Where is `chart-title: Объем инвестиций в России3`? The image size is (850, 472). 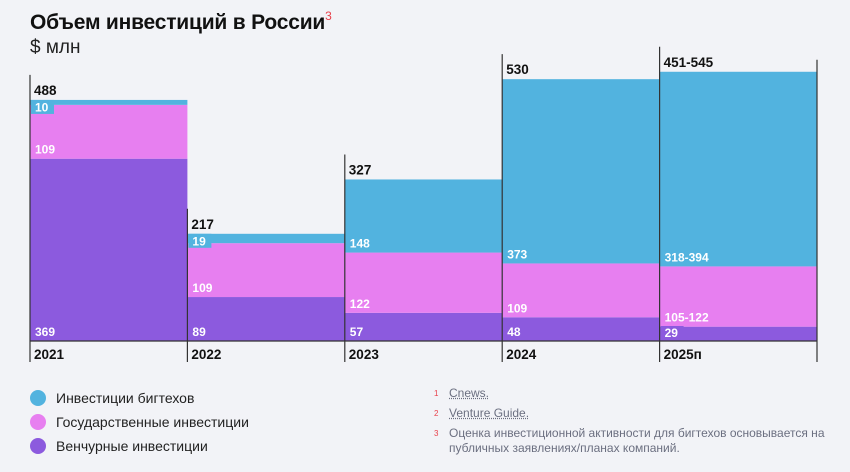 chart-title: Объем инвестиций в России3 is located at coordinates (181, 22).